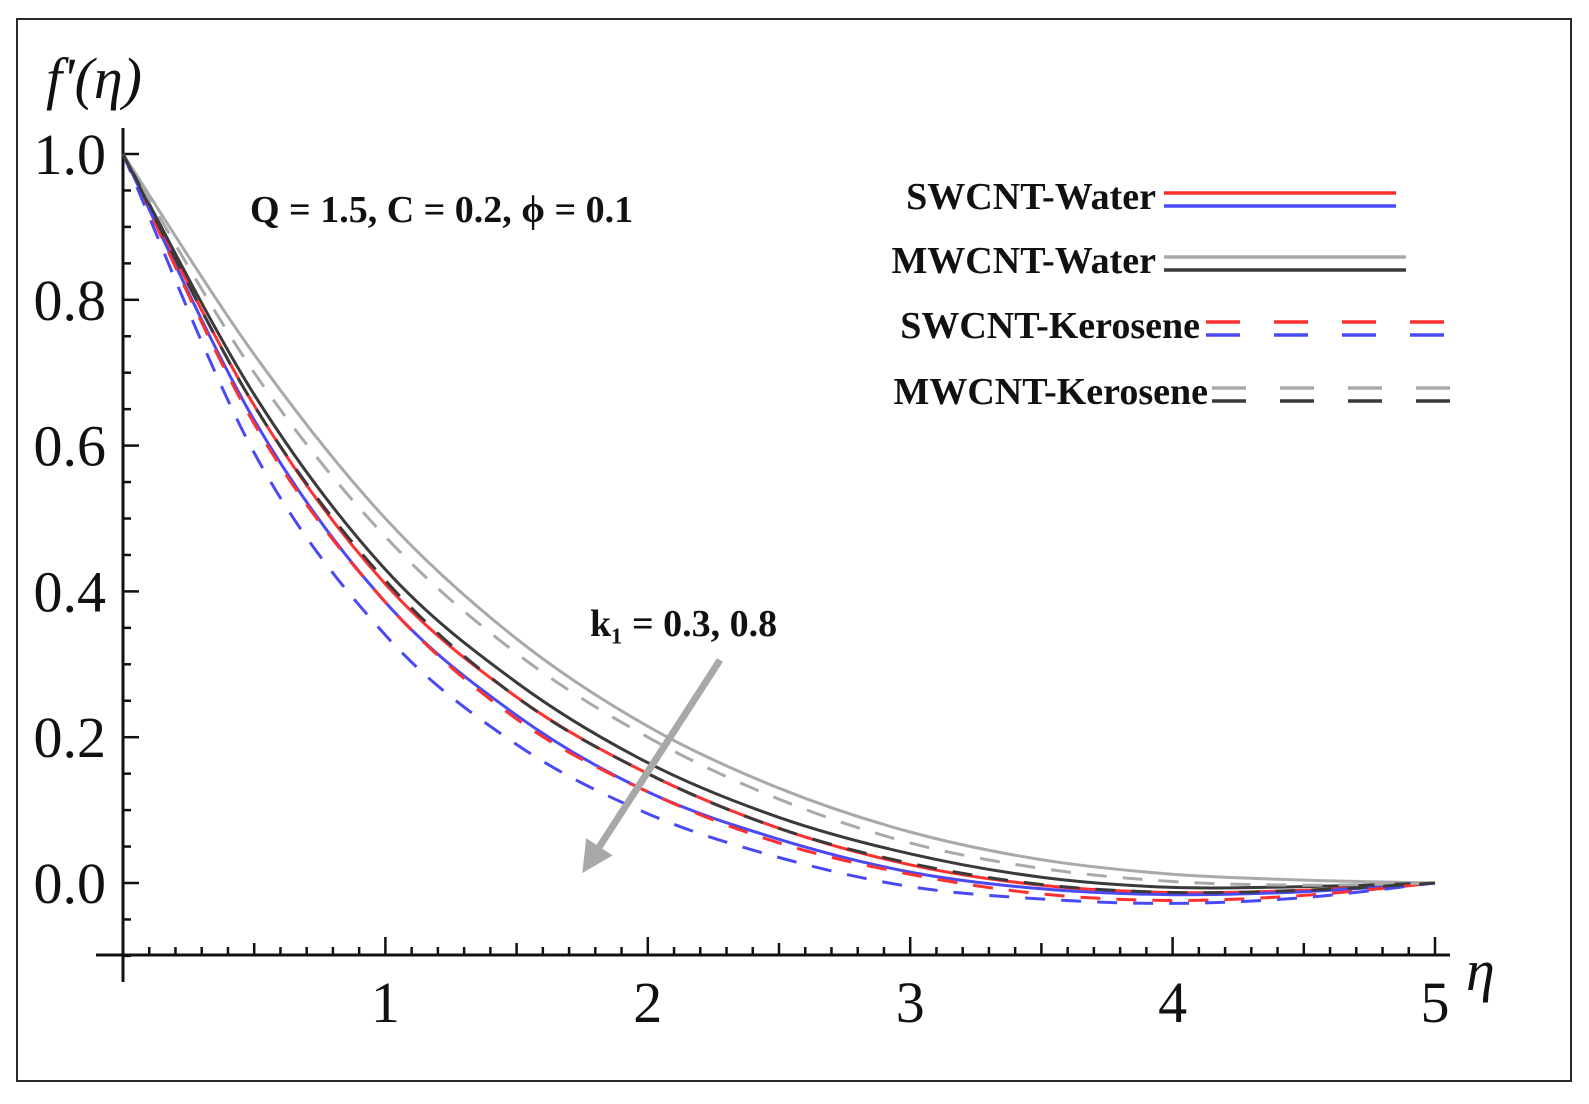 This screenshot has height=1104, width=1589. I want to click on y-axis-label: f'(η), so click(94, 78).